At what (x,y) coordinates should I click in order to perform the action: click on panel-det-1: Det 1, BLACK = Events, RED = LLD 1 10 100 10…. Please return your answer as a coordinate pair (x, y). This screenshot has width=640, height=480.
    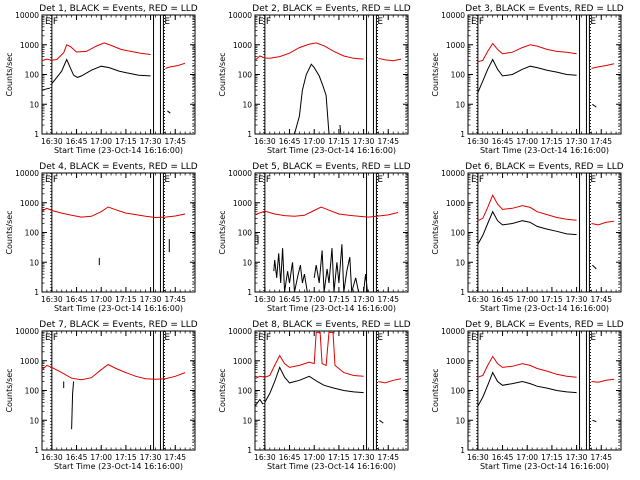
    Looking at the image, I should click on (101, 79).